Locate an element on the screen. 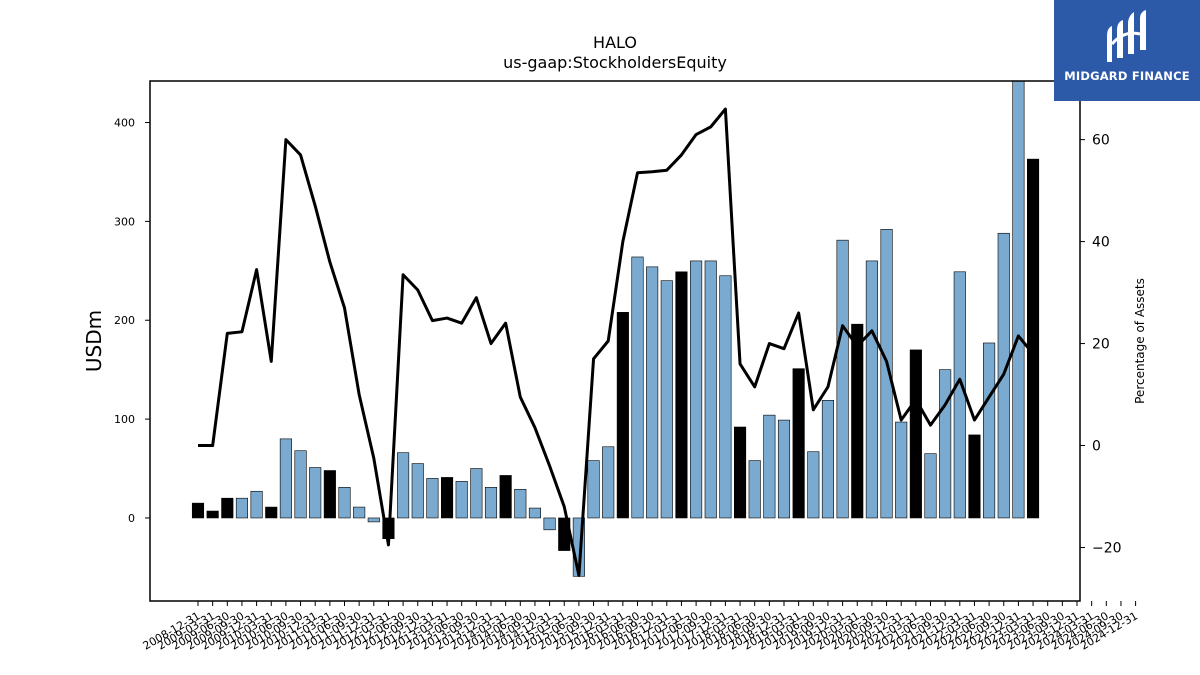 This screenshot has width=1200, height=675. brand-logo: MIDGARD FINANCE is located at coordinates (1127, 50).